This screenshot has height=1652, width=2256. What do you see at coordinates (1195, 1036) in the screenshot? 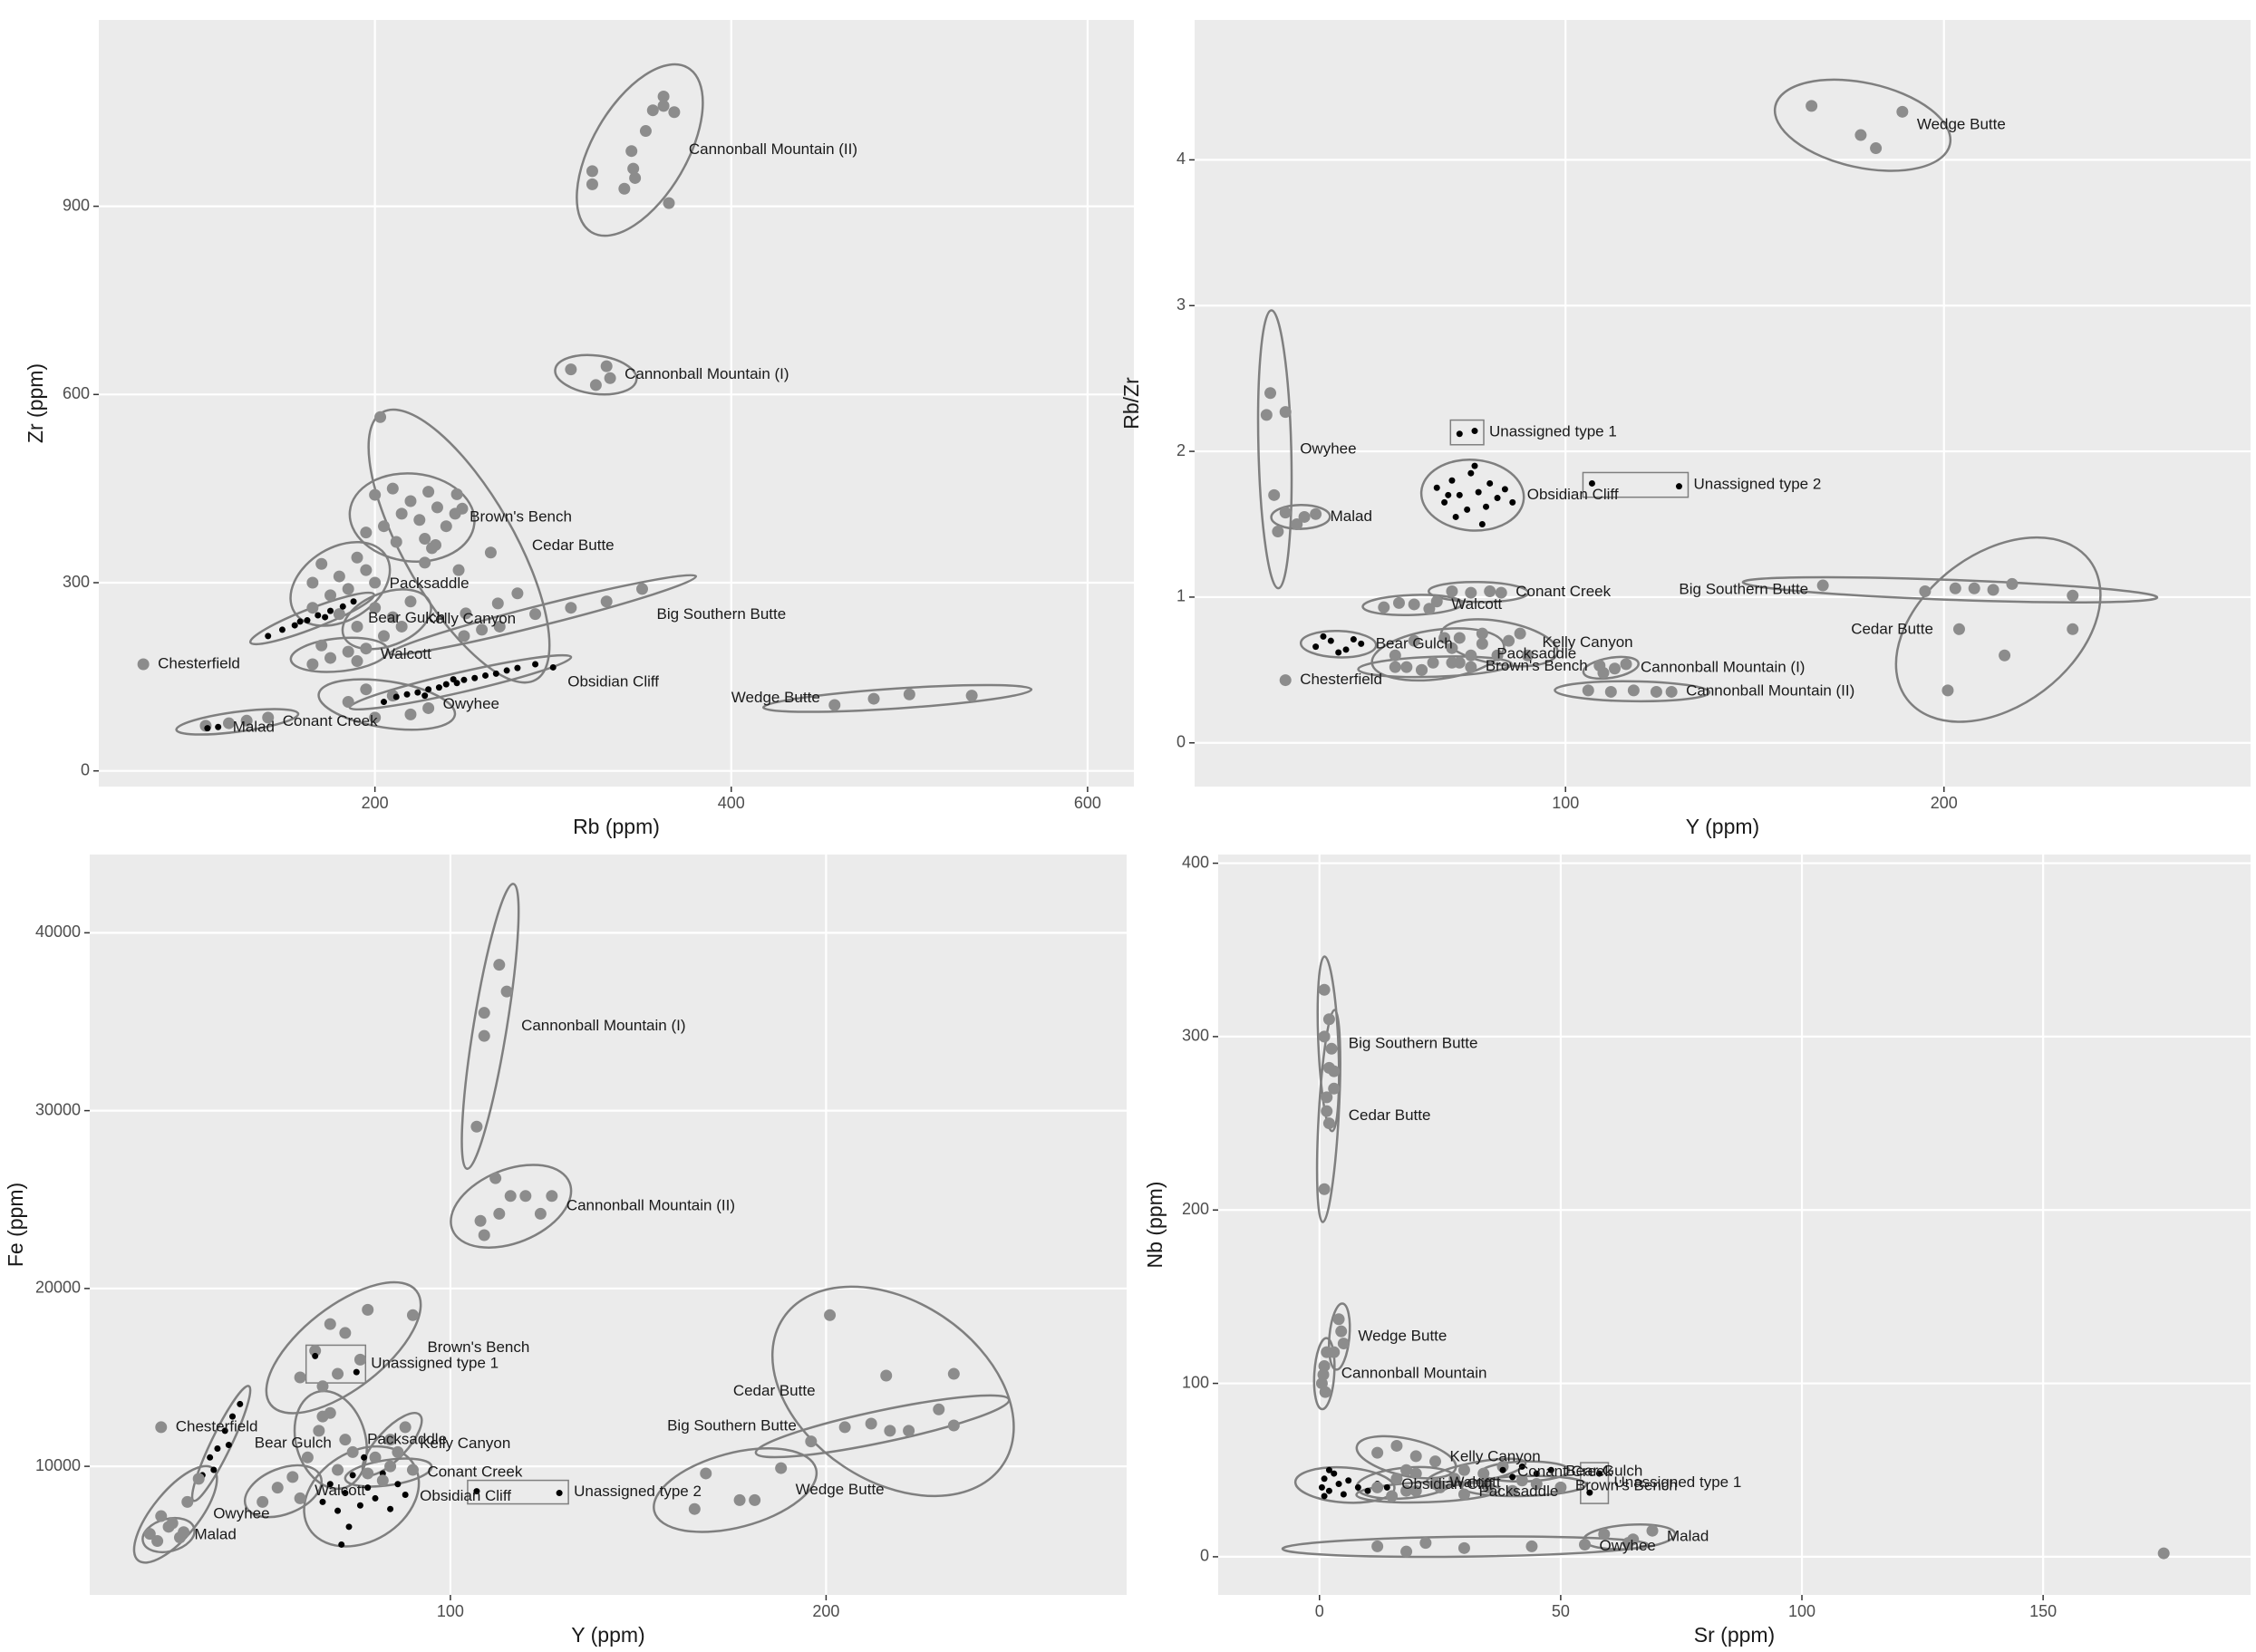
I see `y-tick-label: 300` at bounding box center [1195, 1036].